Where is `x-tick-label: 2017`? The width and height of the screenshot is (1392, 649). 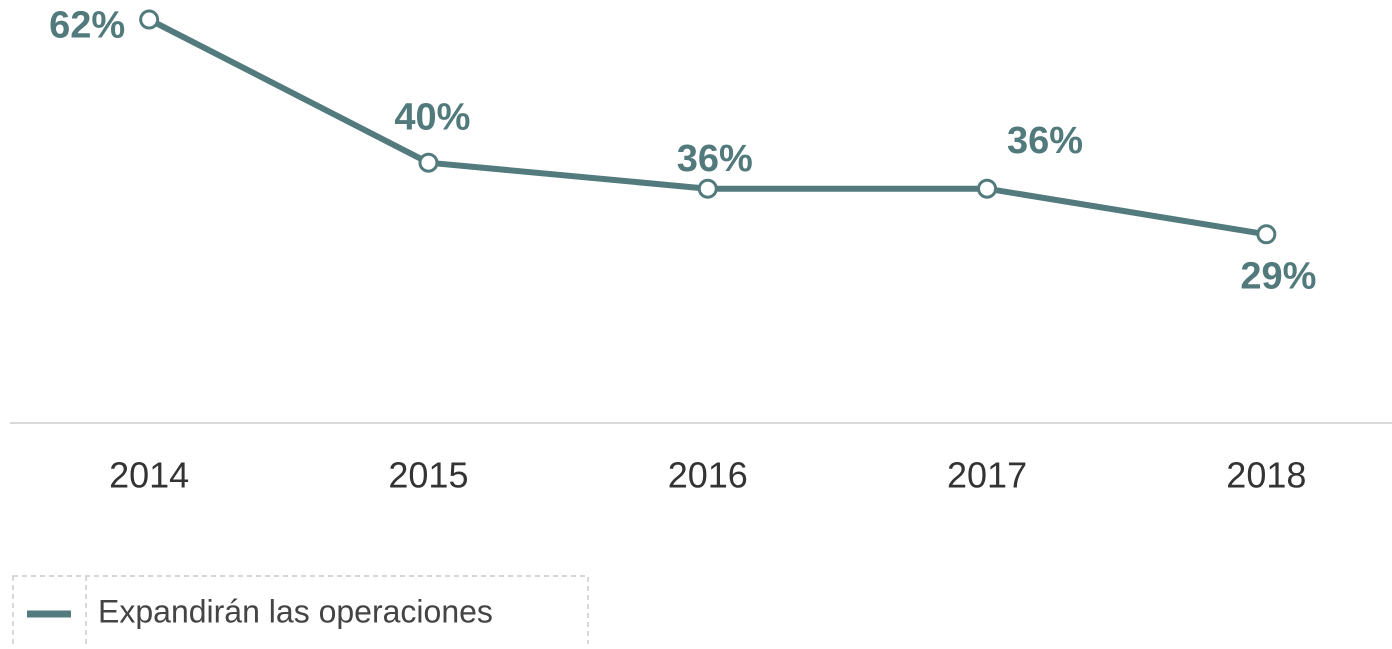
x-tick-label: 2017 is located at coordinates (987, 475).